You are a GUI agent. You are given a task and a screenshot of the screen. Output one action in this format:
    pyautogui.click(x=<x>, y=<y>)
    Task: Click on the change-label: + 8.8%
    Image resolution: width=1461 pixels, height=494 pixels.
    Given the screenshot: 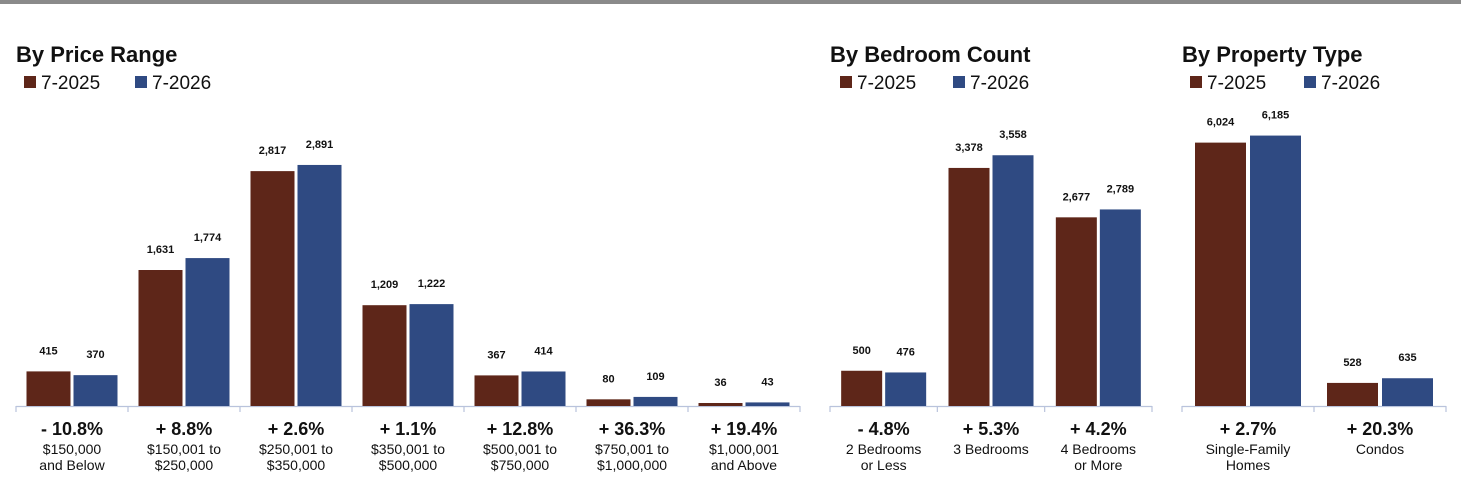 What is the action you would take?
    pyautogui.click(x=184, y=429)
    